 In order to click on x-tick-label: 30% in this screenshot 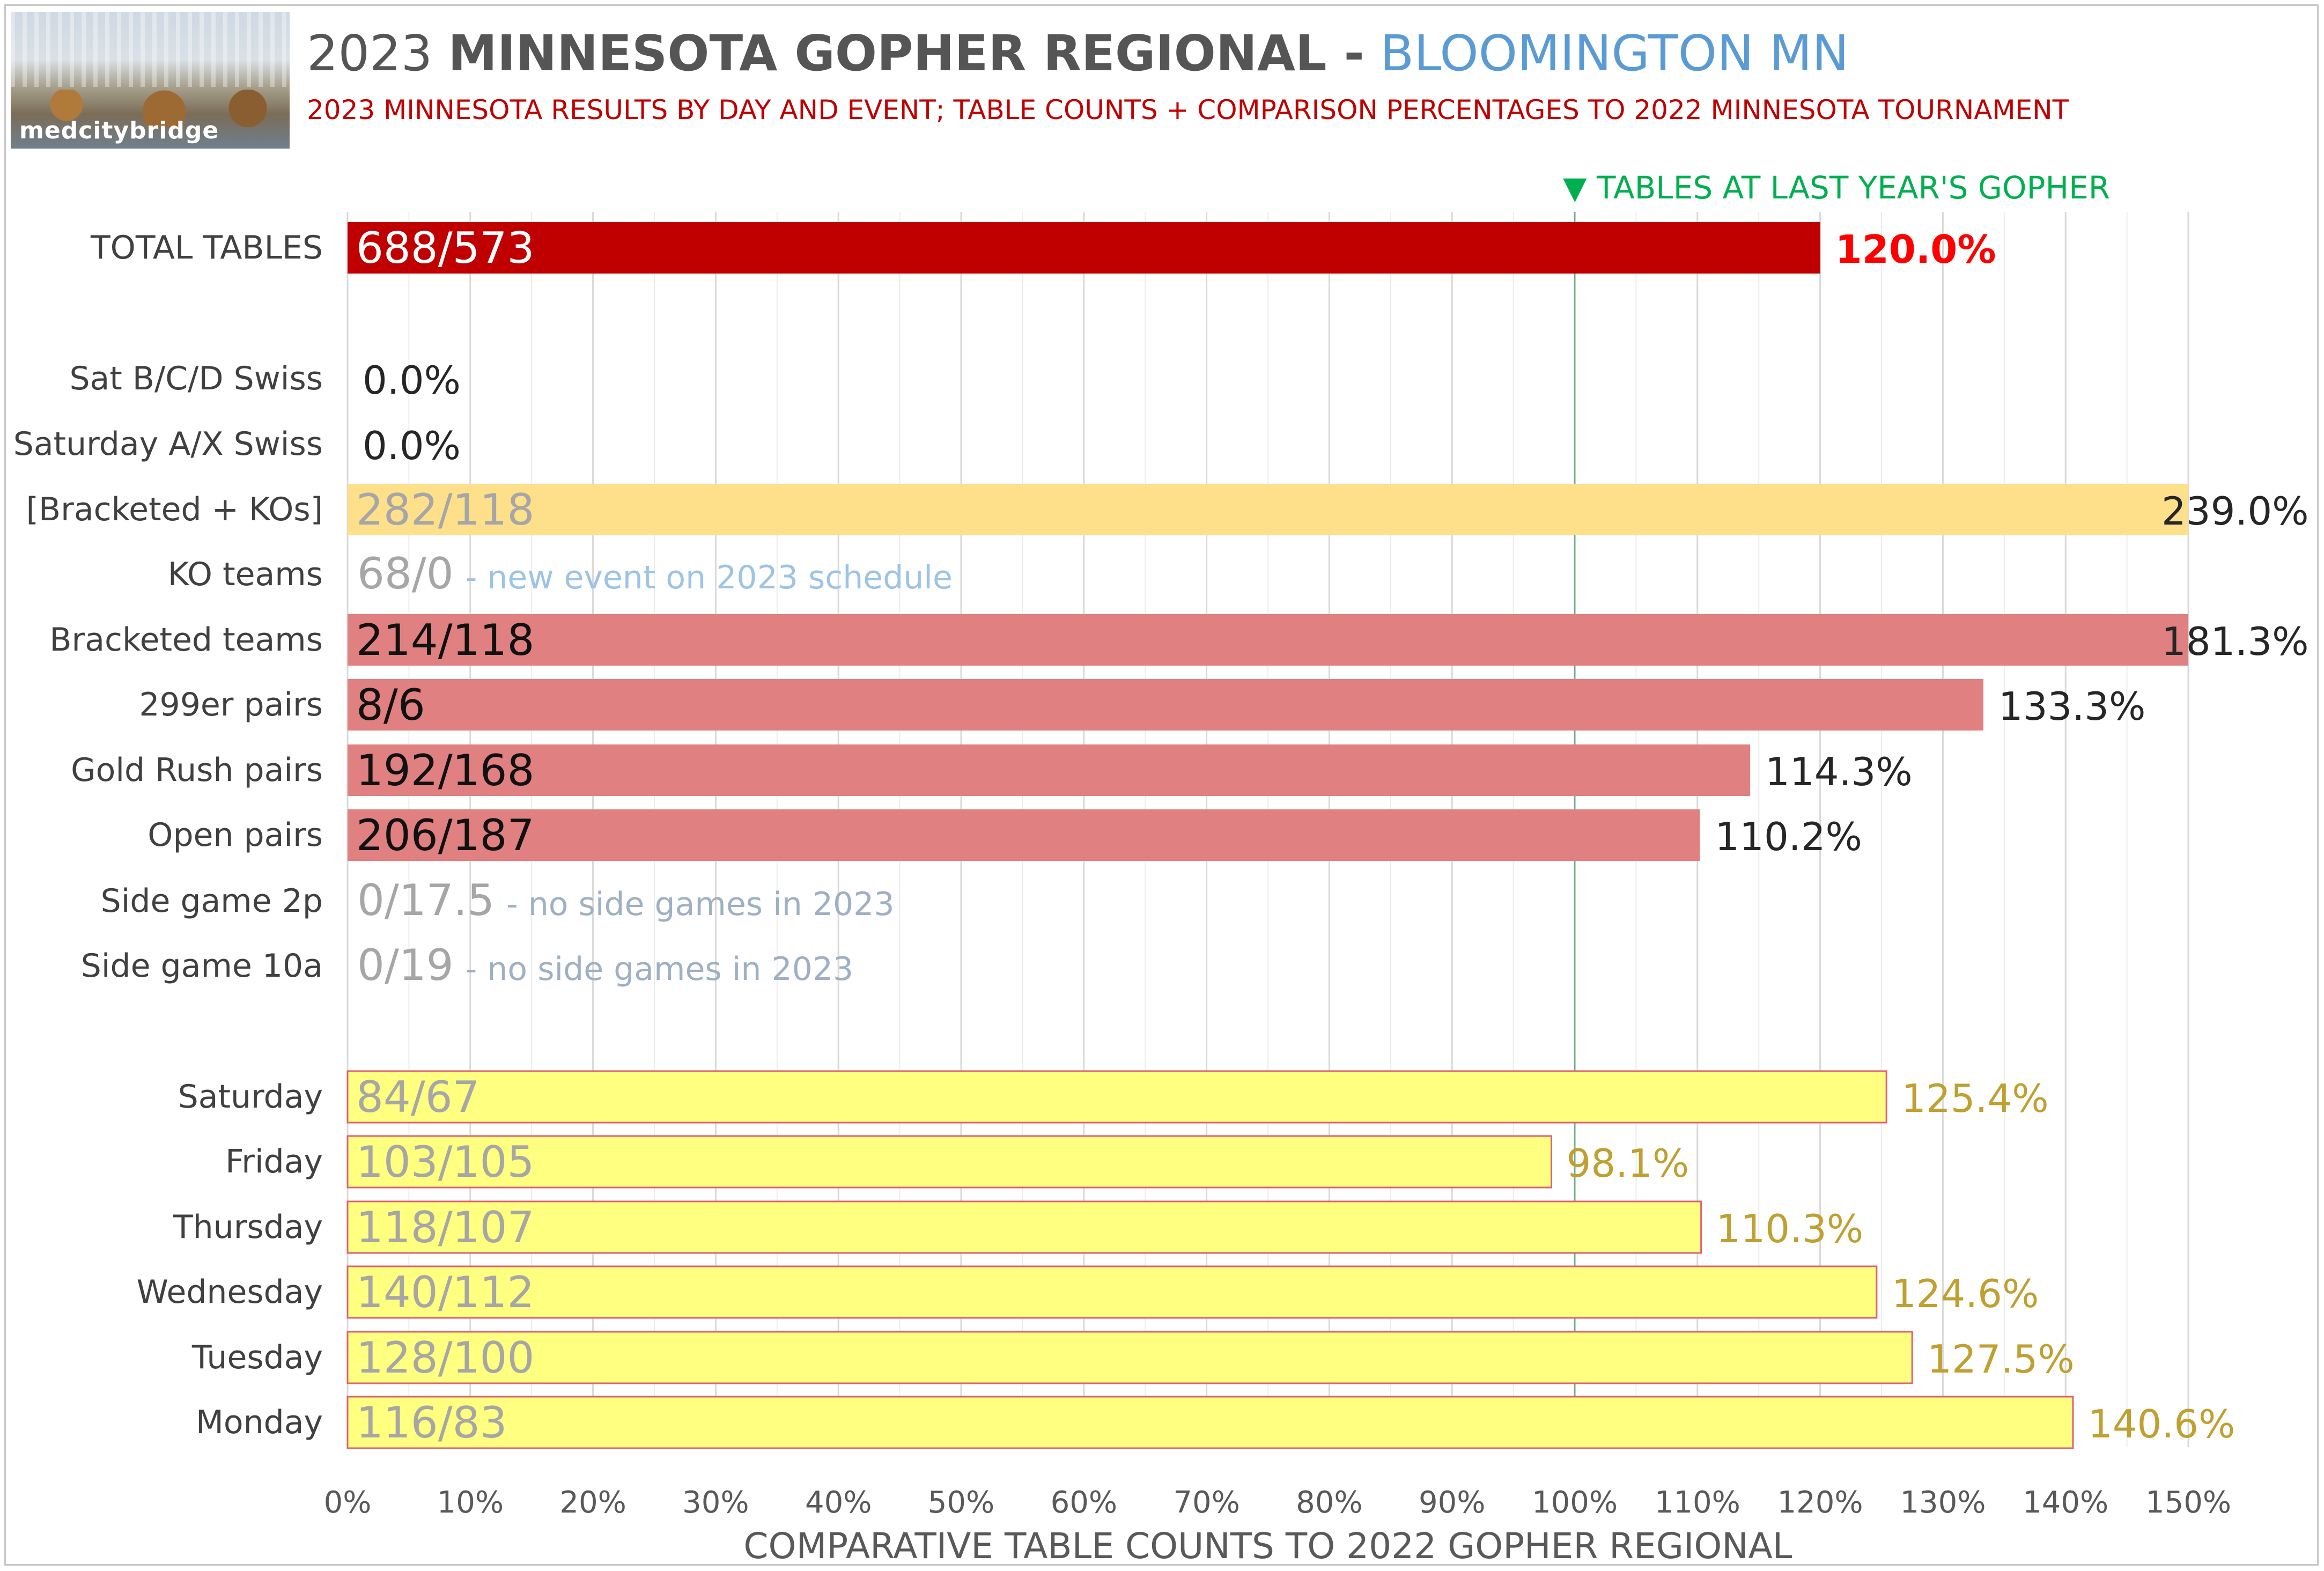, I will do `click(715, 1502)`.